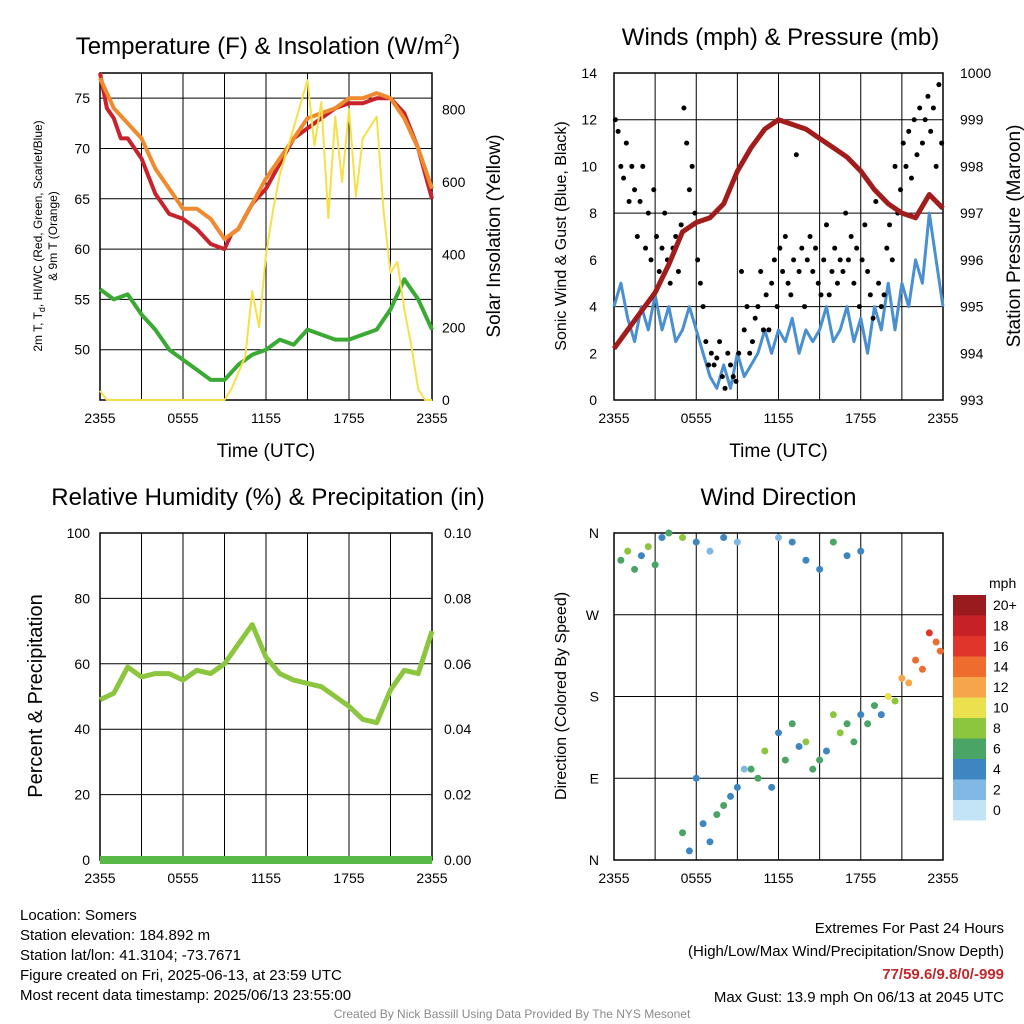 This screenshot has width=1024, height=1024. What do you see at coordinates (454, 182) in the screenshot?
I see `y2-tick-label: 600` at bounding box center [454, 182].